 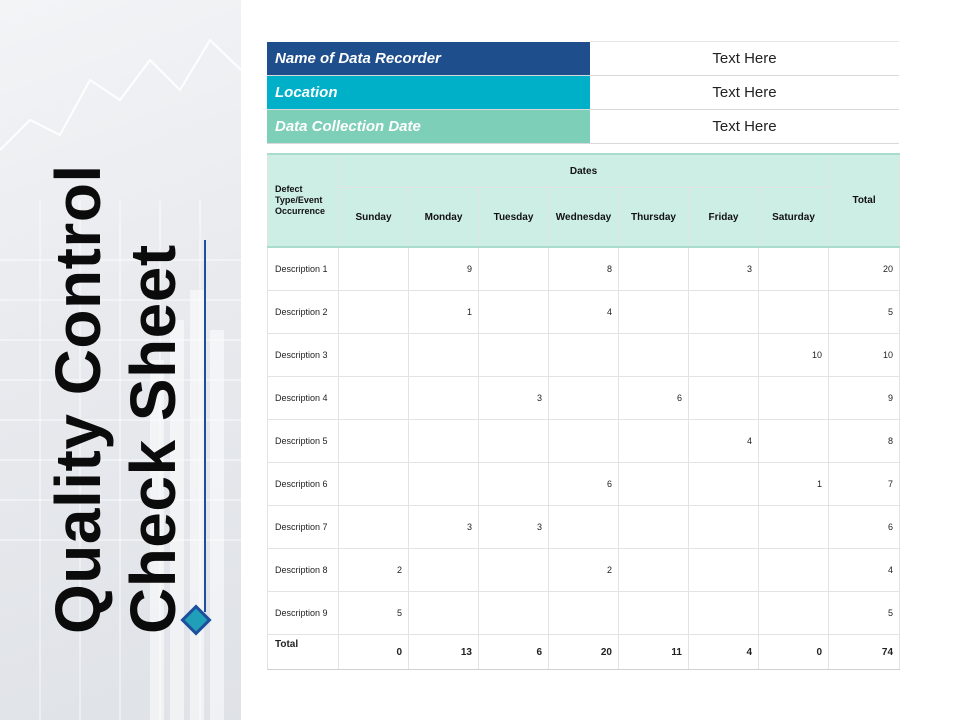 What do you see at coordinates (373, 613) in the screenshot?
I see `table-cell: 5` at bounding box center [373, 613].